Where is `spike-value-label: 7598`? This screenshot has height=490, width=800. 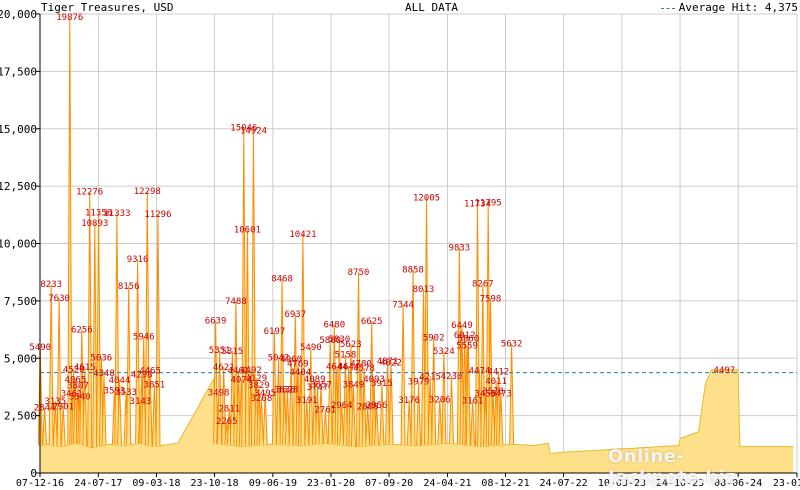
spike-value-label: 7598 is located at coordinates (491, 300).